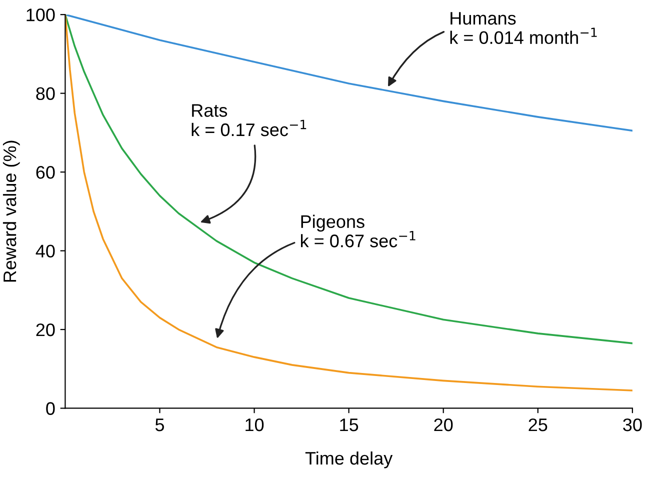 The image size is (652, 486). I want to click on annotation: Rats k = 0.17 sec$^{−1}$, so click(249, 120).